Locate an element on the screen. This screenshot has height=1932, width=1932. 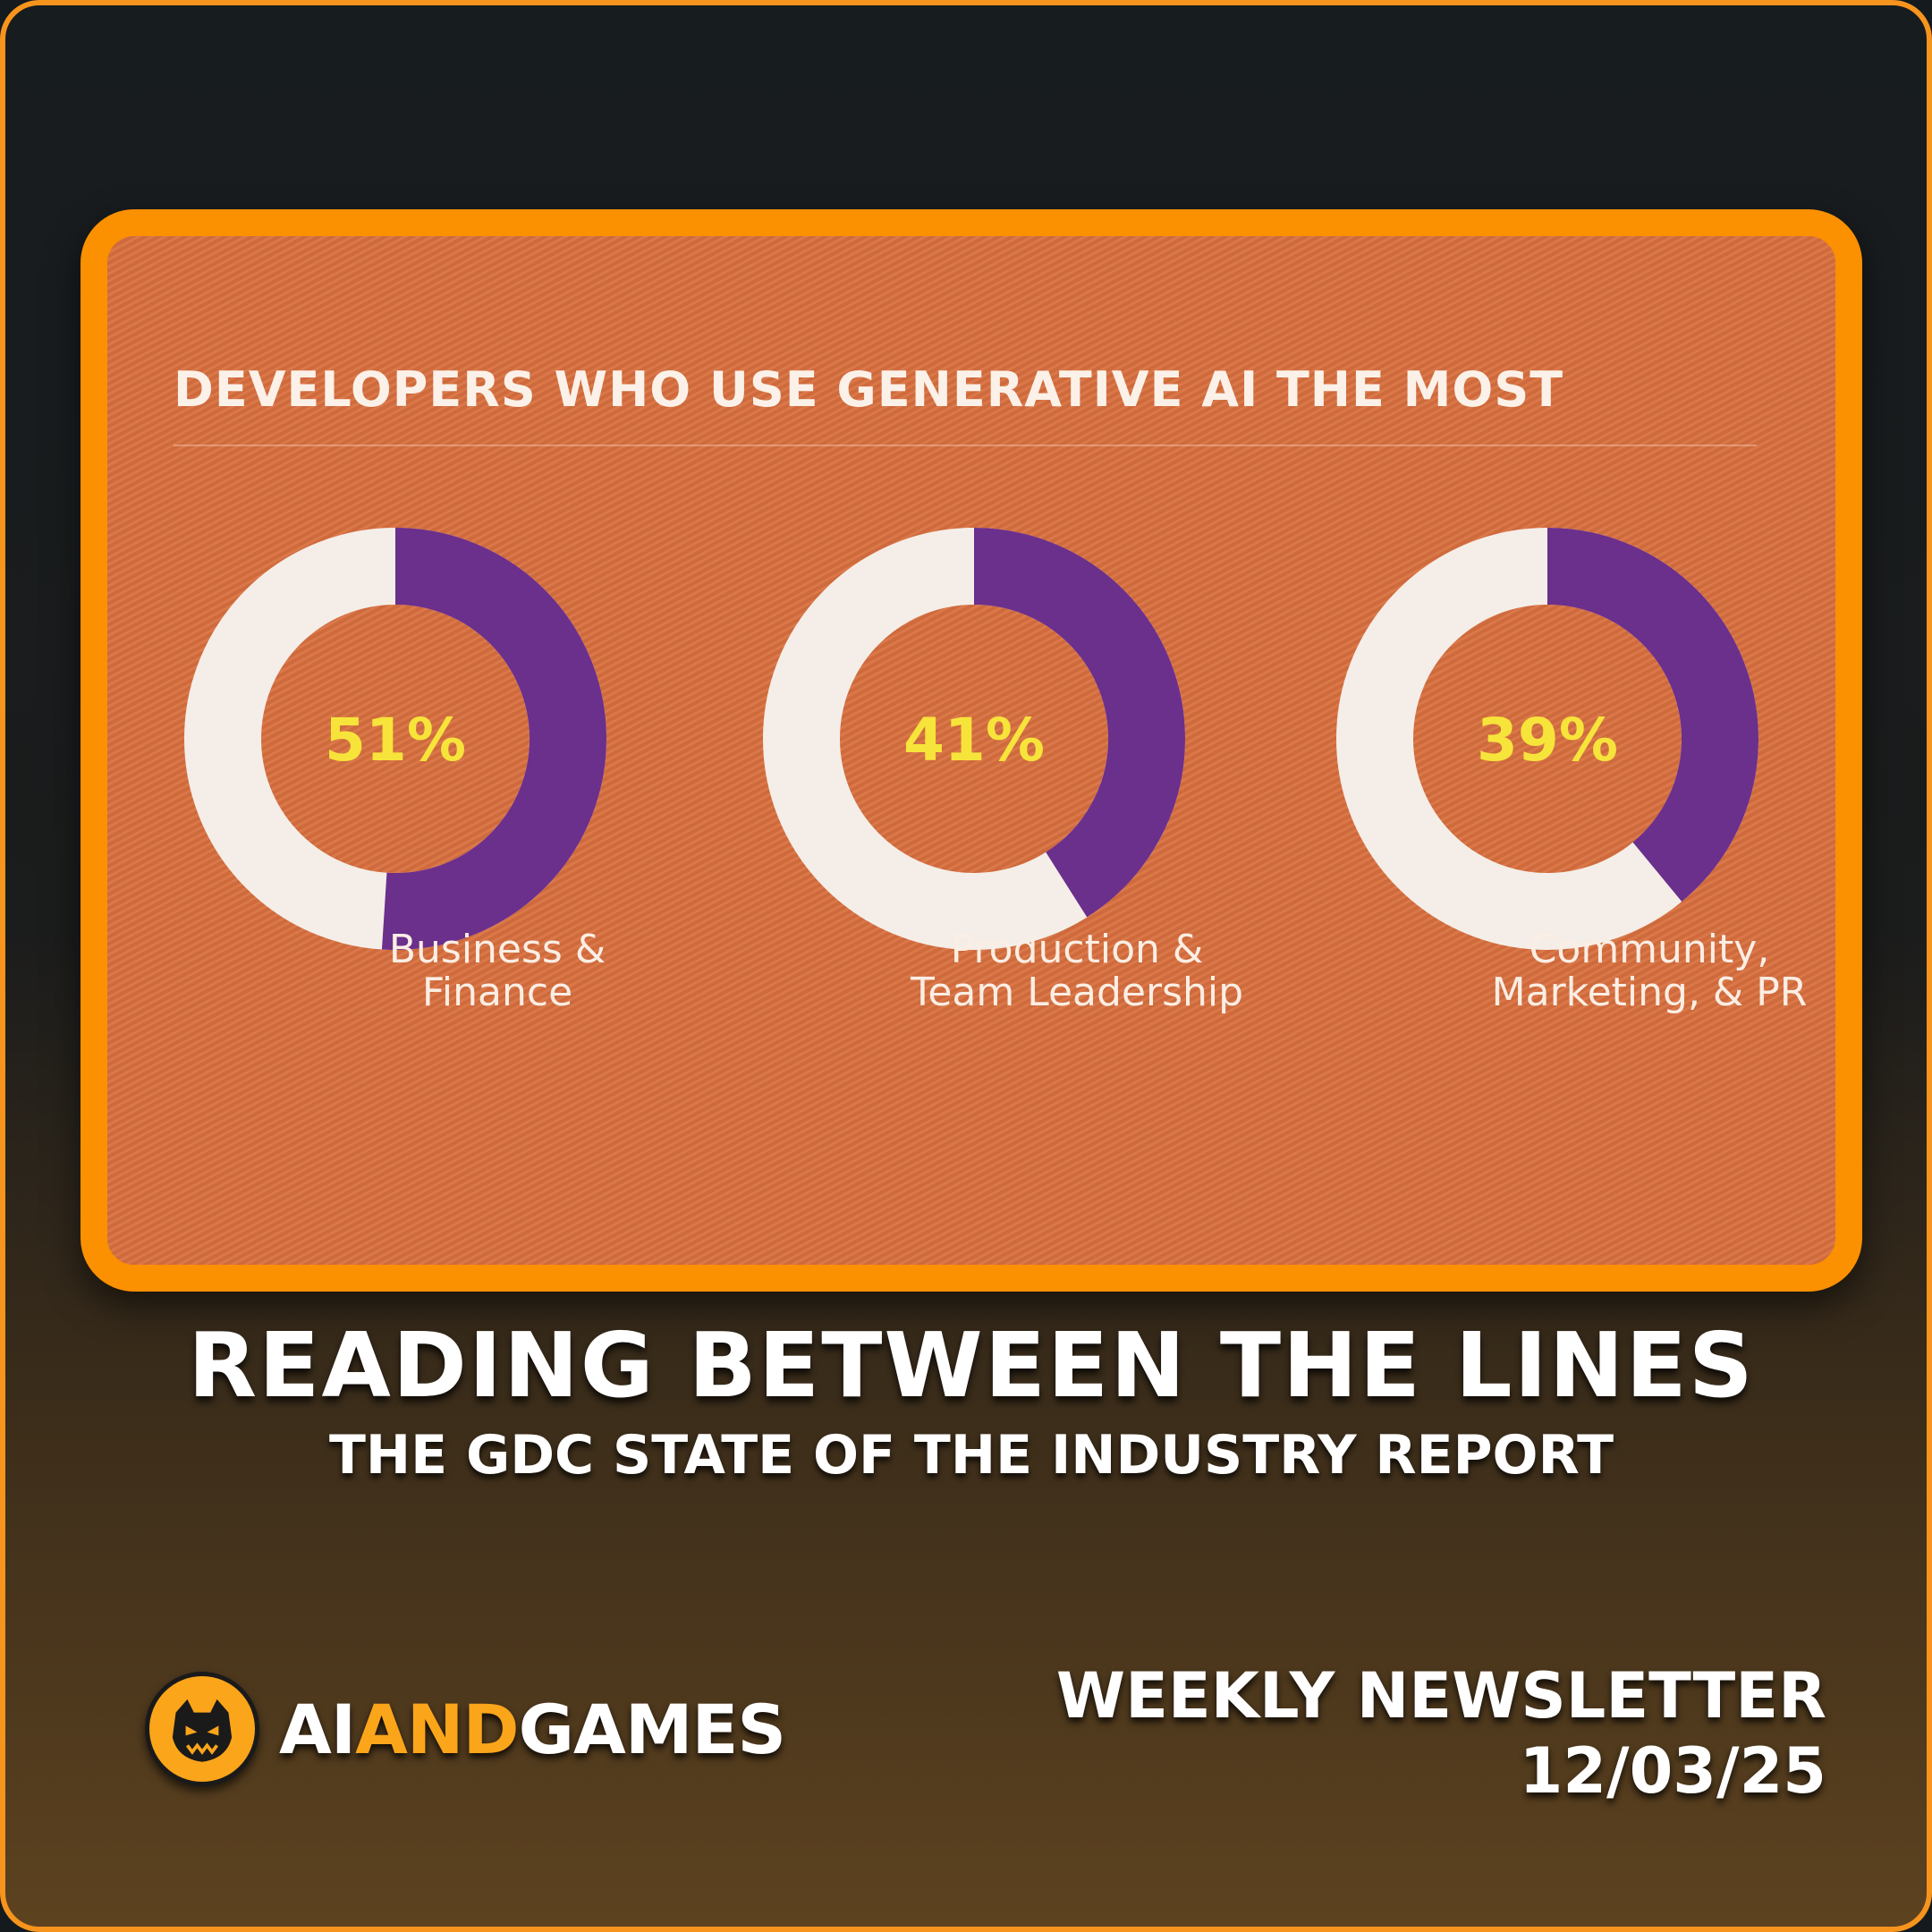
title-divider is located at coordinates (965, 445).